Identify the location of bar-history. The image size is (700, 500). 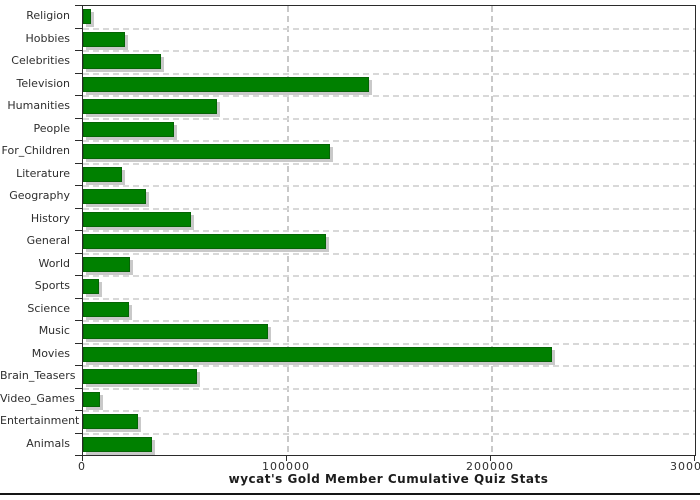
(137, 219).